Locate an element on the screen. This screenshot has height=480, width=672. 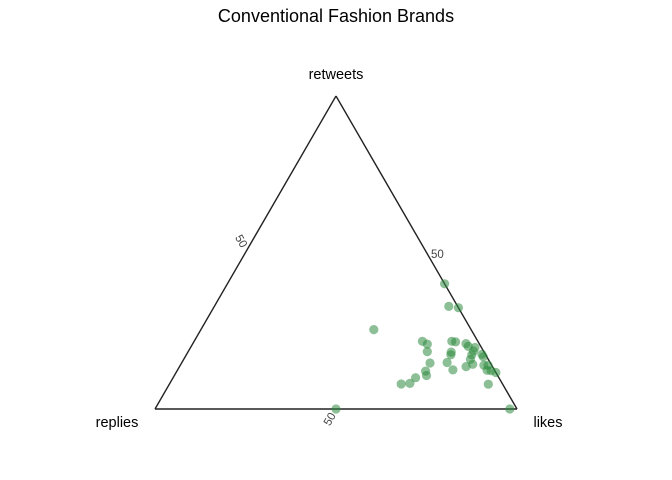
tick-label-retweets-50: 50 is located at coordinates (437, 255).